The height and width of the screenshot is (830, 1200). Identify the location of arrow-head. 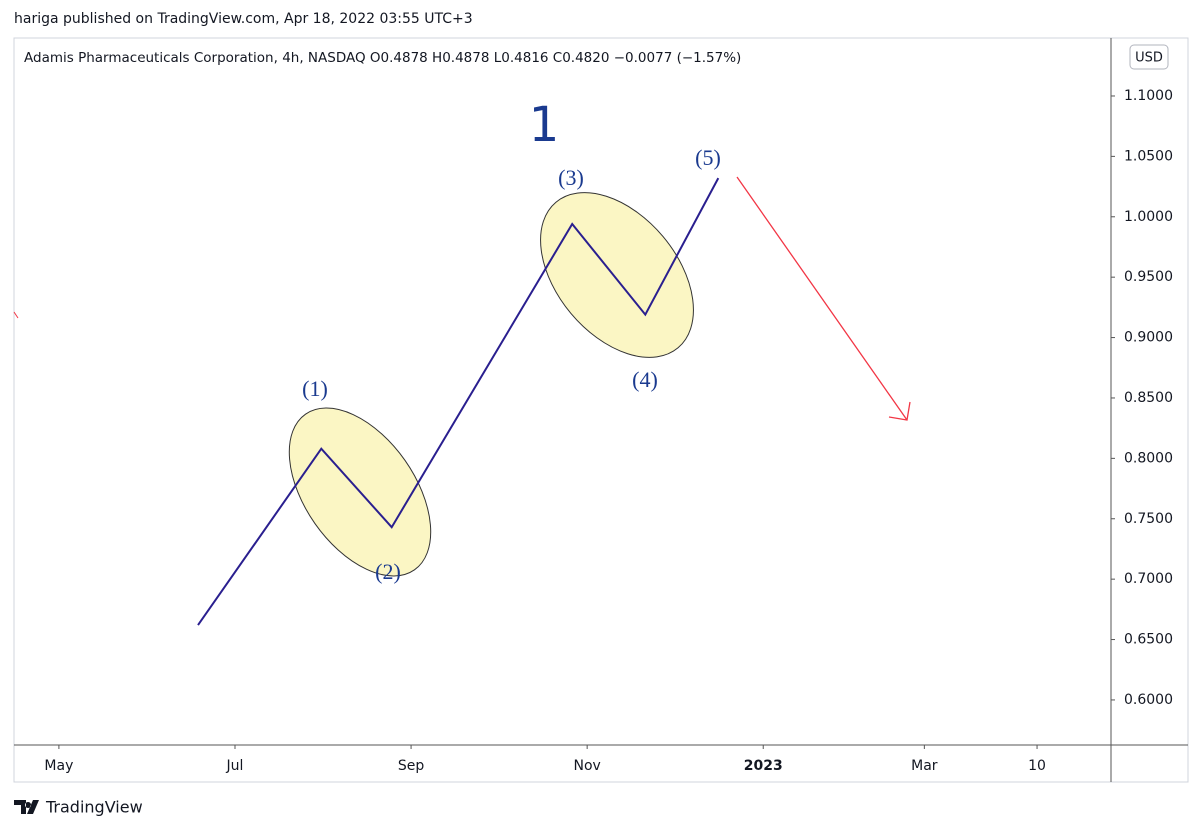
(899, 411).